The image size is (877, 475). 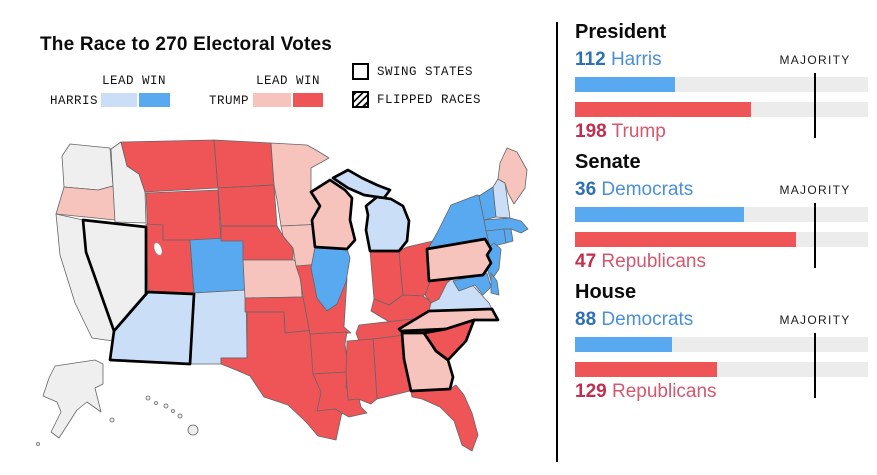 I want to click on house-rep-name: Republicans, so click(x=664, y=391).